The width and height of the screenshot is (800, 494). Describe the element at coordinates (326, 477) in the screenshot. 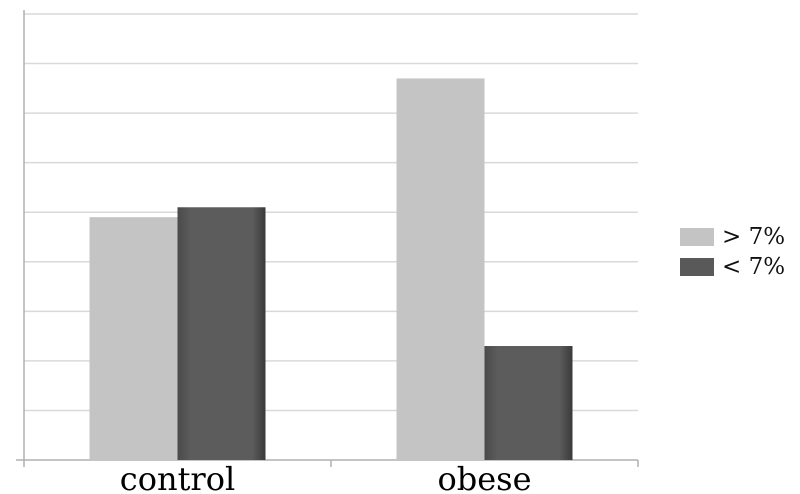

I see `x-tick-labels: control obese` at that location.